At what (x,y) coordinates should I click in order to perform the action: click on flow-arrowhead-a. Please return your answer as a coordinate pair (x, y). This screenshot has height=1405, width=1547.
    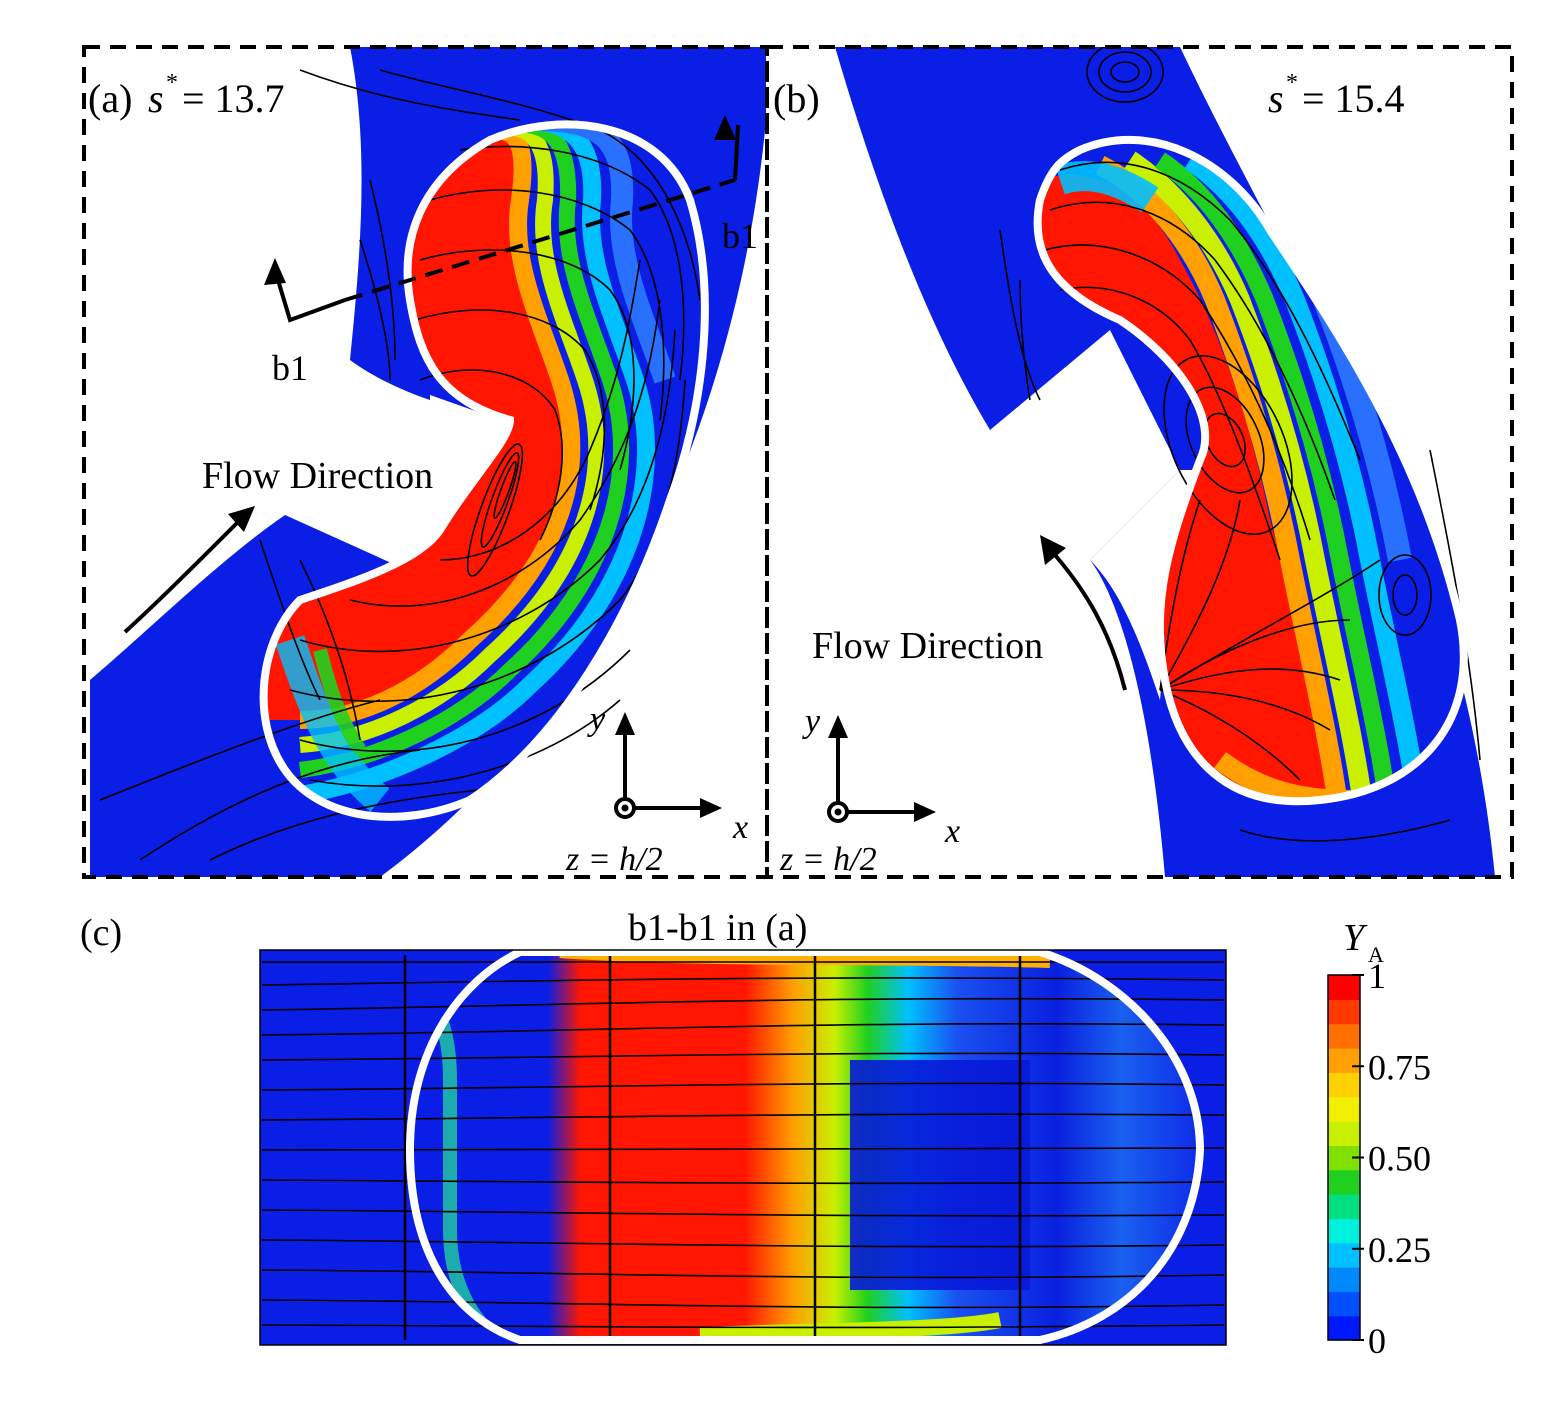
    Looking at the image, I should click on (241, 519).